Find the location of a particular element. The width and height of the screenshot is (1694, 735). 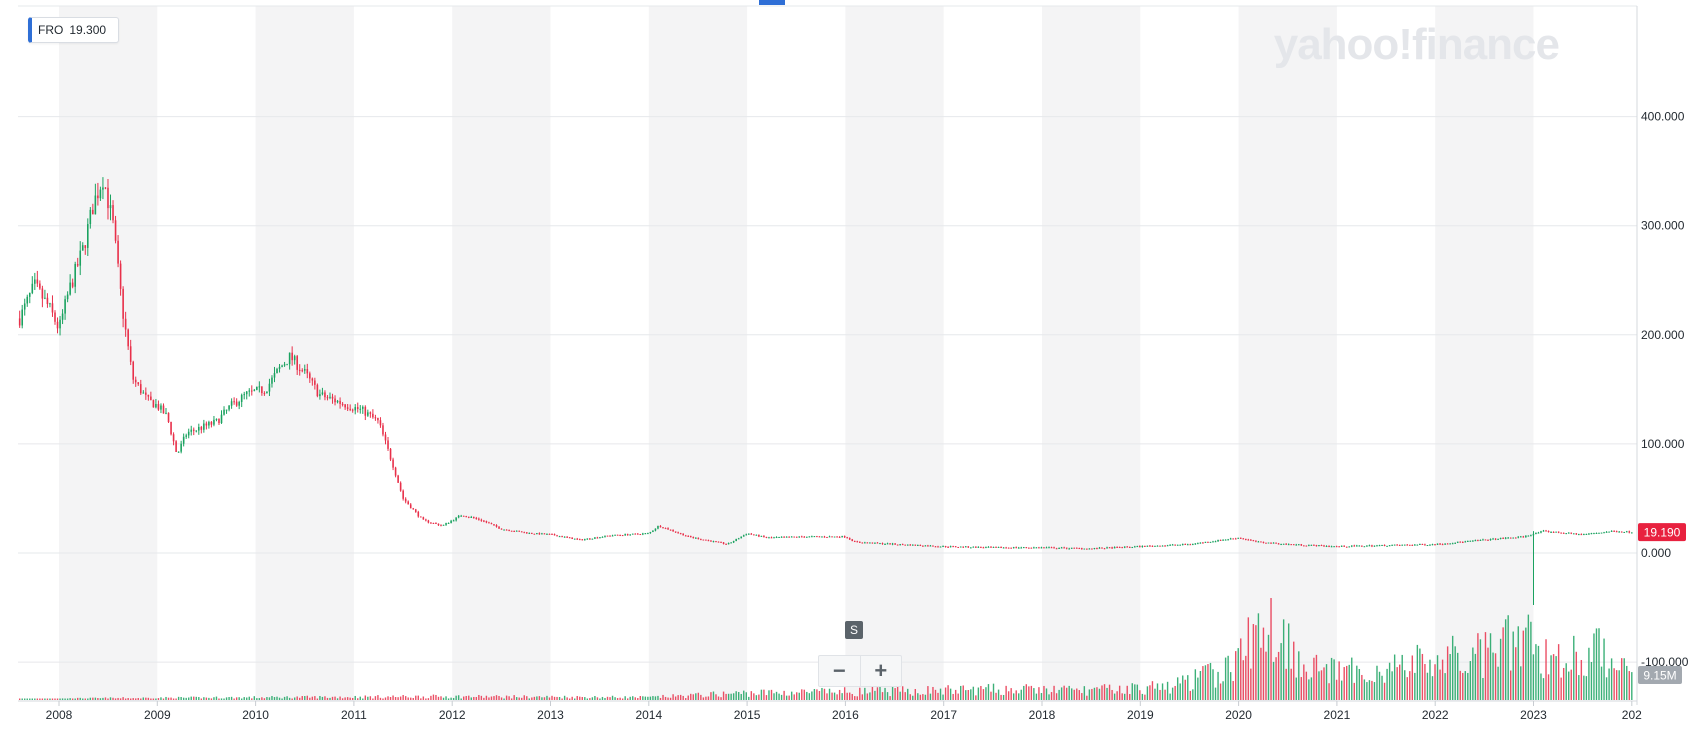

x-tick-label: 2020 is located at coordinates (1238, 715).